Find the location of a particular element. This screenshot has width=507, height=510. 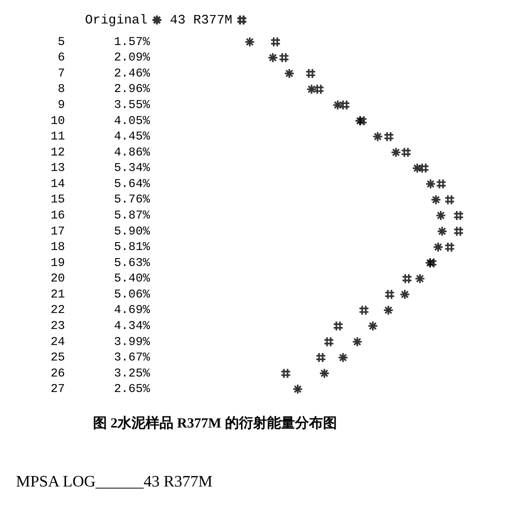

legend-label: 43 R377M is located at coordinates (201, 20).